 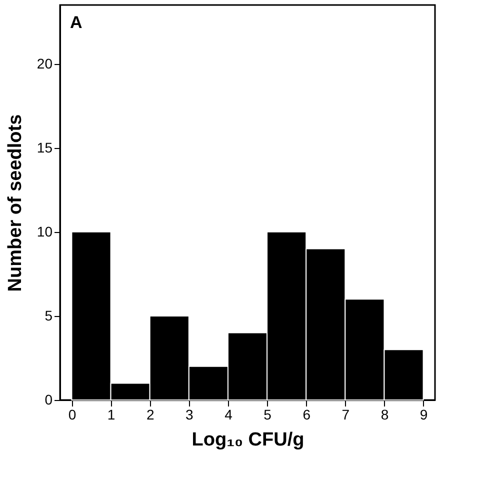 What do you see at coordinates (248, 440) in the screenshot?
I see `x-axis-title: Log₁₀ CFU/g` at bounding box center [248, 440].